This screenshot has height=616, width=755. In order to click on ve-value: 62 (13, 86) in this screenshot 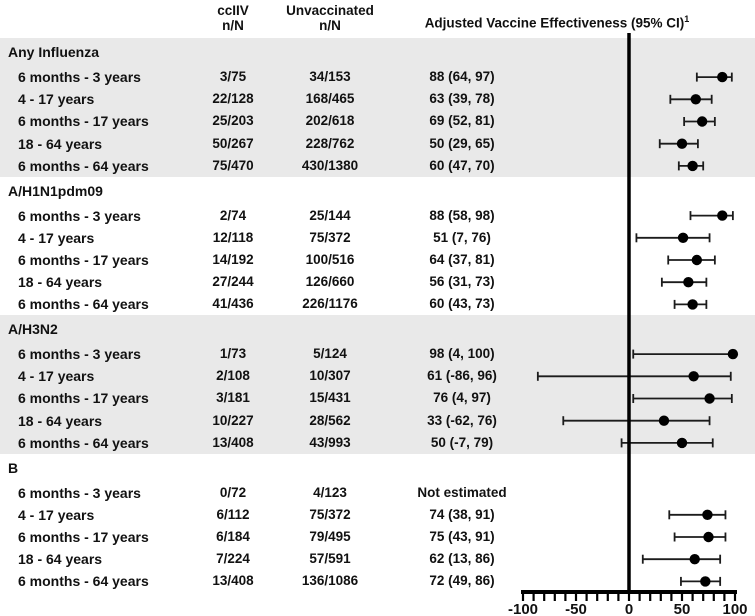, I will do `click(462, 559)`.